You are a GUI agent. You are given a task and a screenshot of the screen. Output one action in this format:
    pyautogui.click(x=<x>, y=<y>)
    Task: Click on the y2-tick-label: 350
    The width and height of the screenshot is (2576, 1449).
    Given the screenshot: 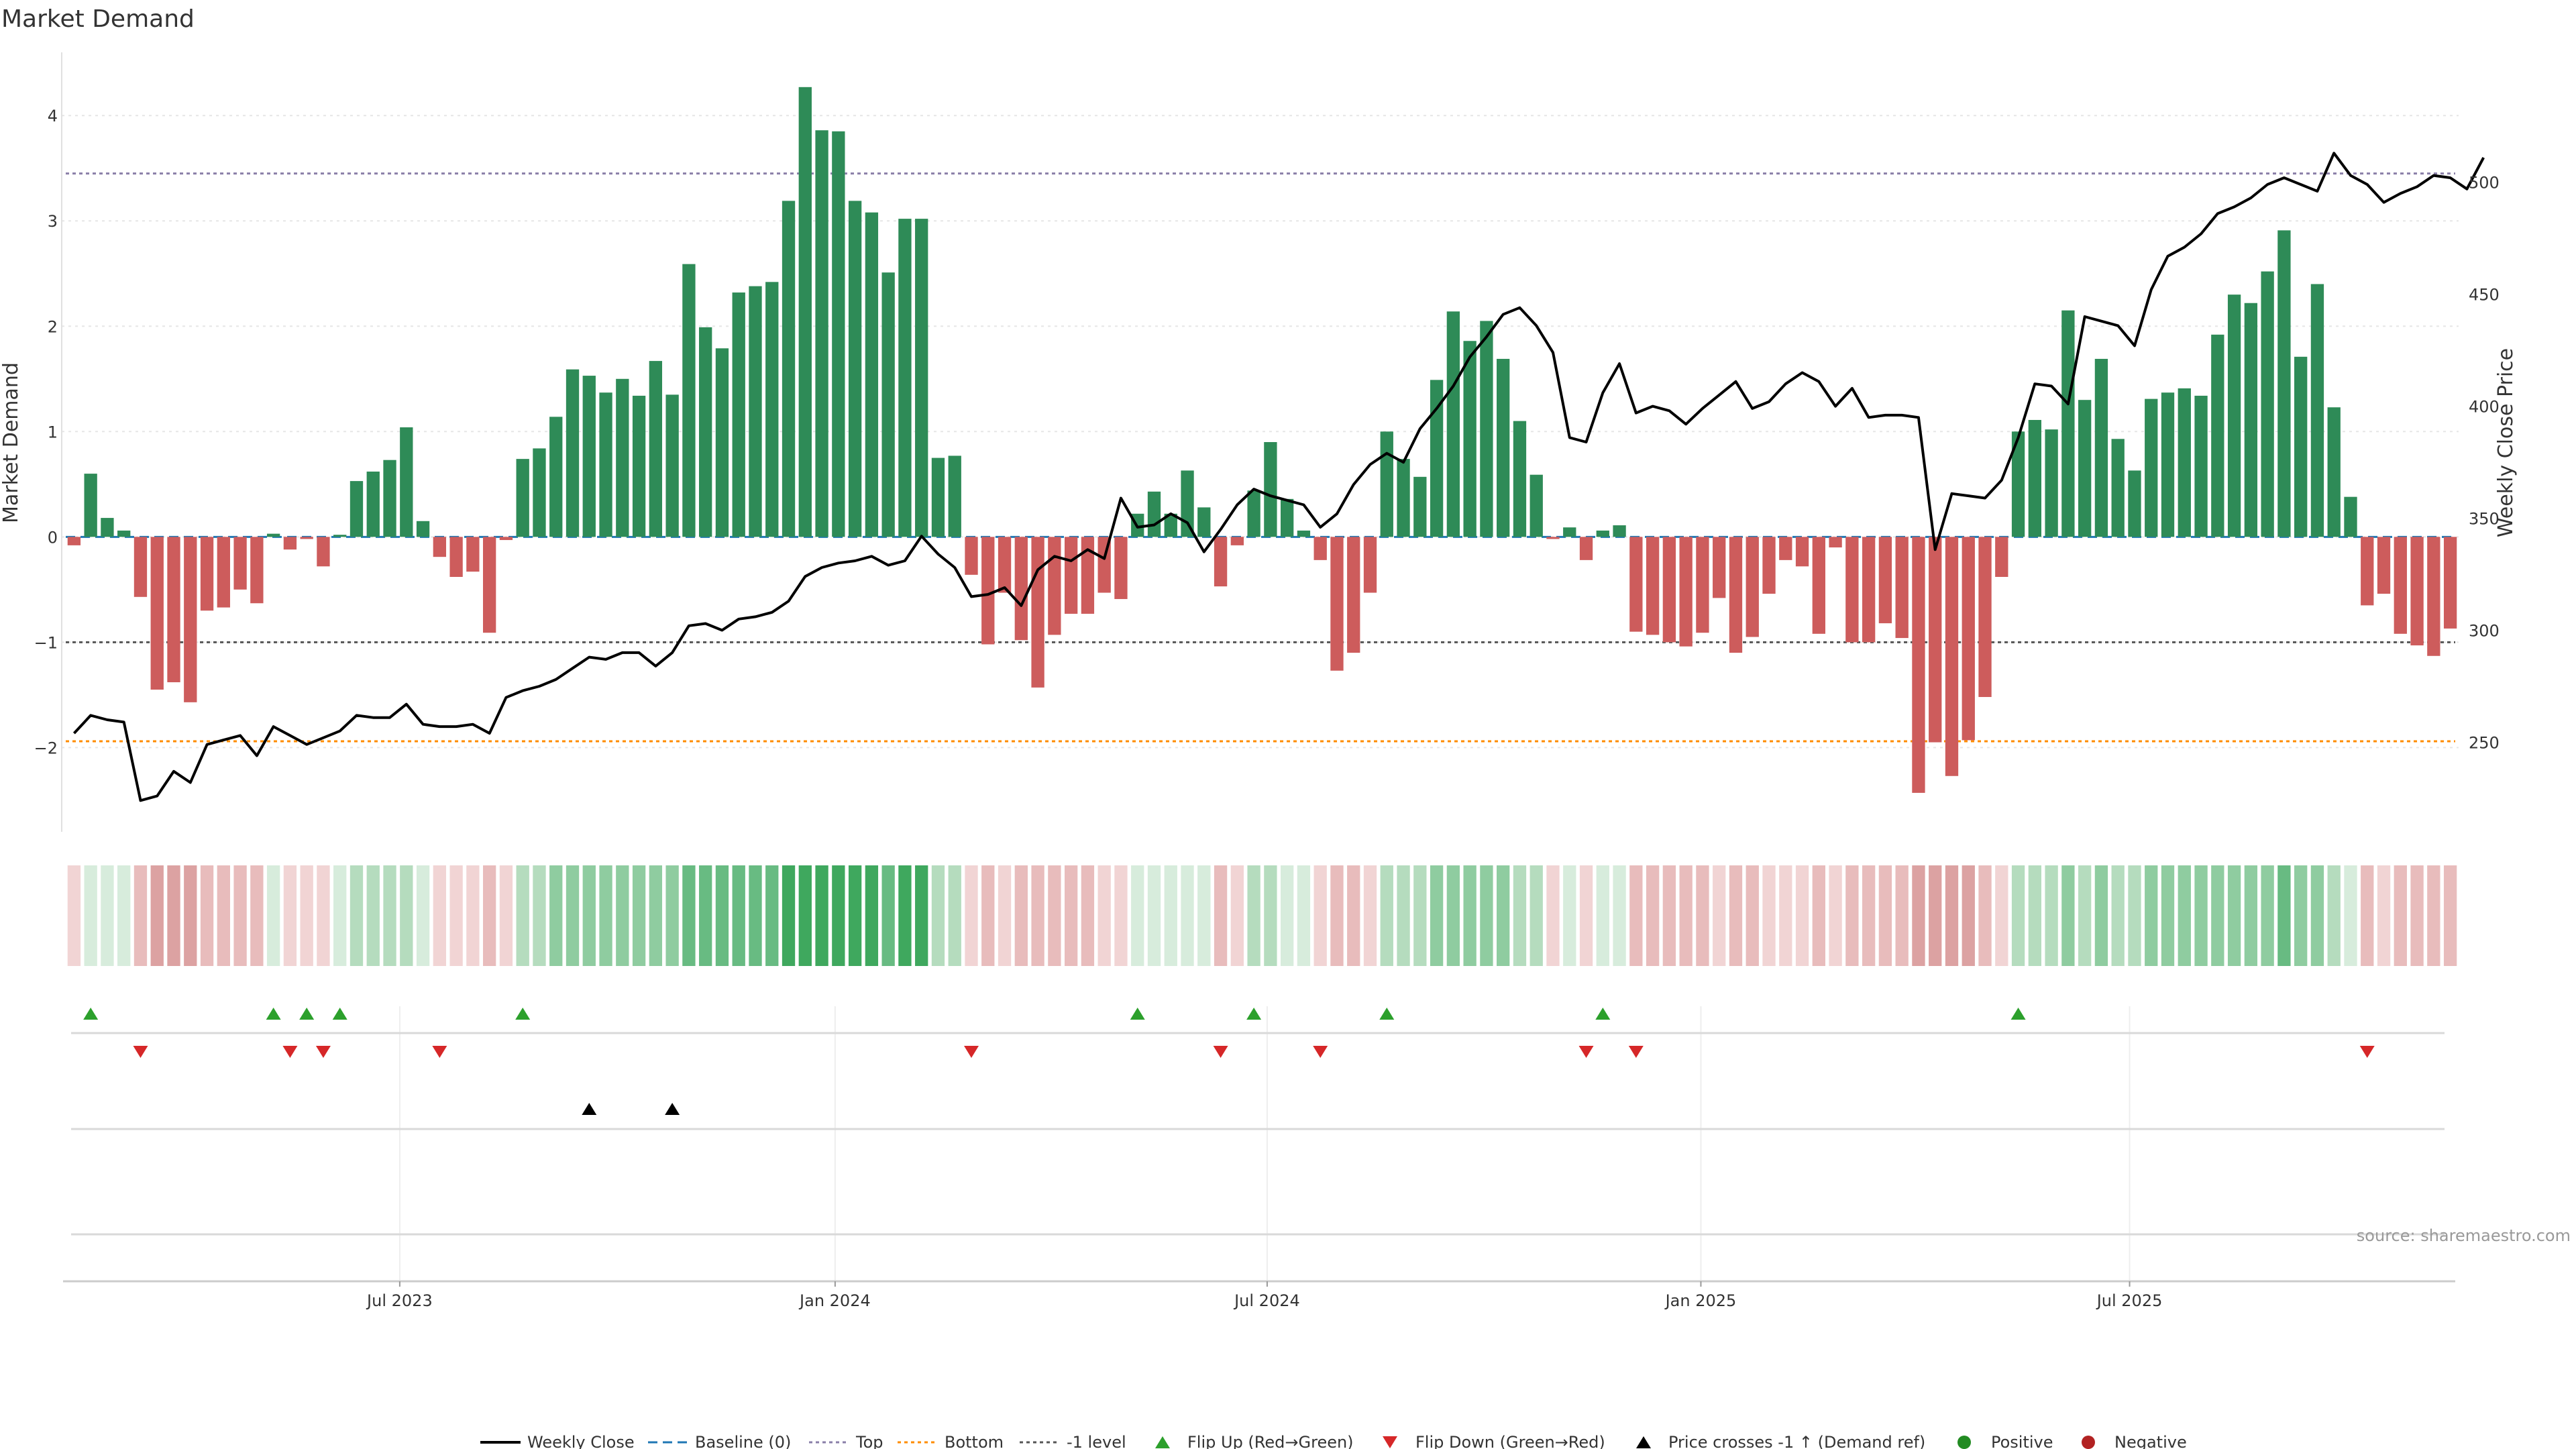 What is the action you would take?
    pyautogui.click(x=2484, y=519)
    